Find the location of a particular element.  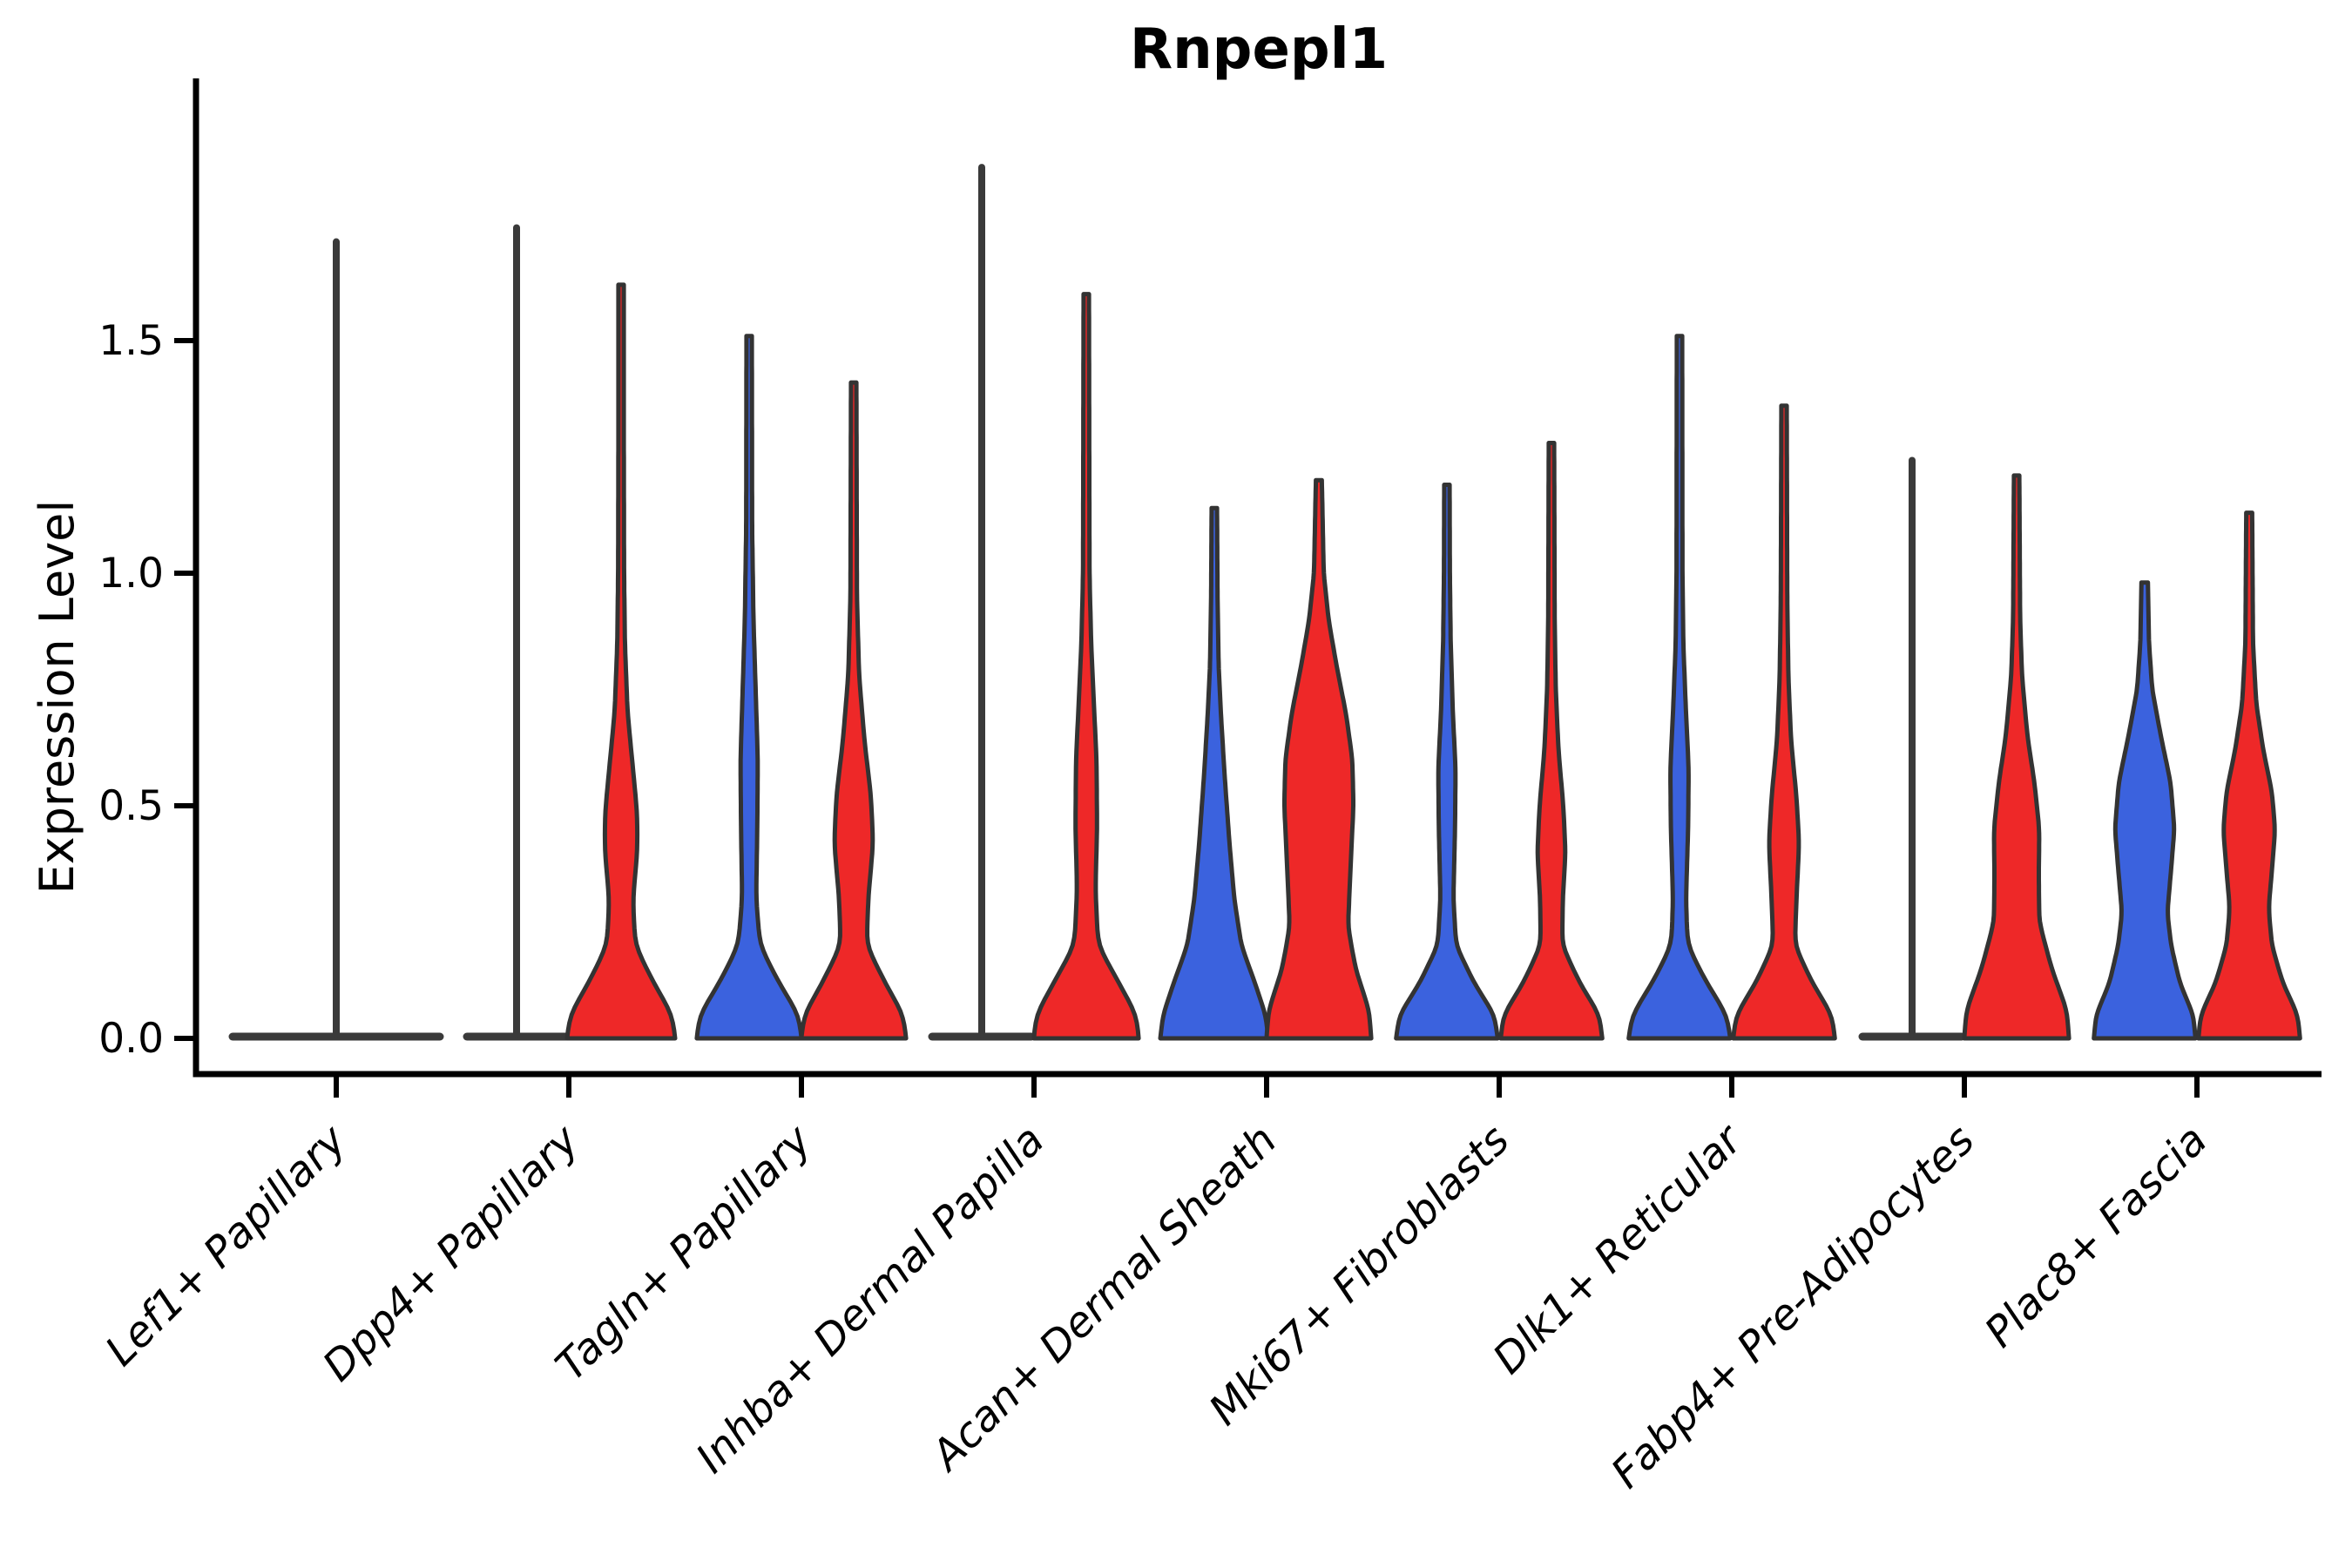

chart-title: Rnpepl1 is located at coordinates (1259, 49).